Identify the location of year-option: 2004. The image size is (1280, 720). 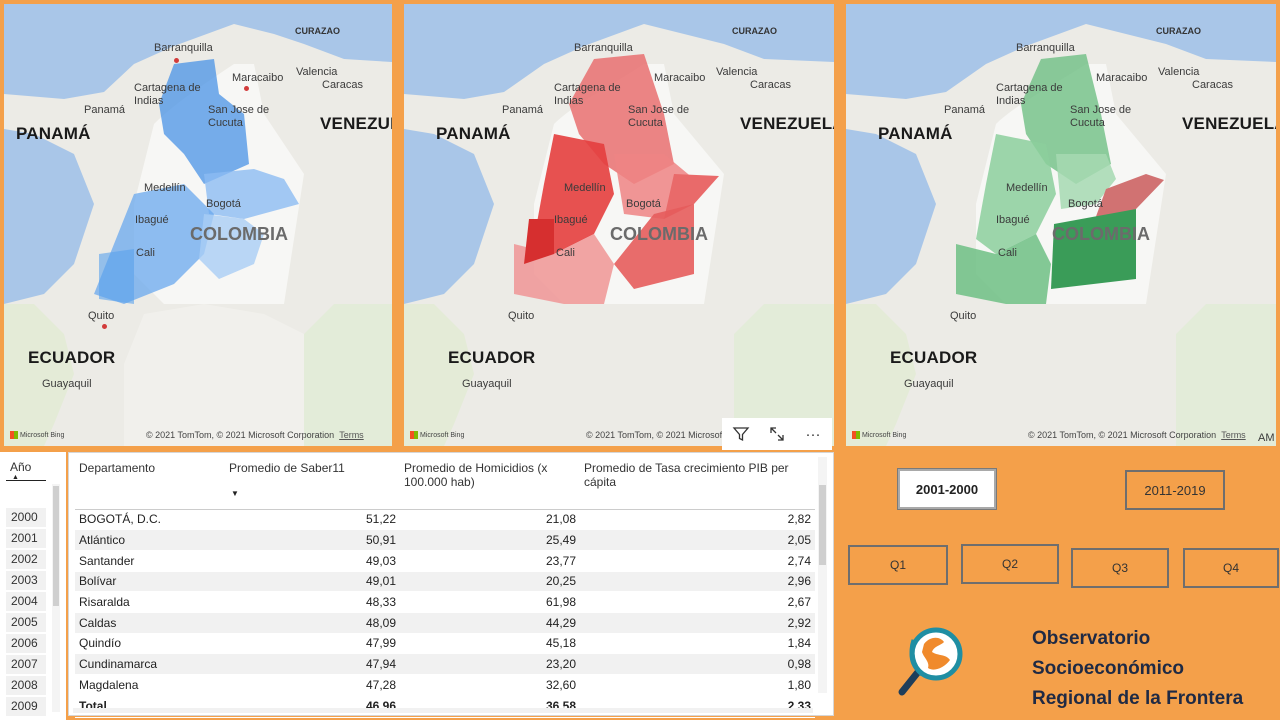
(26, 601).